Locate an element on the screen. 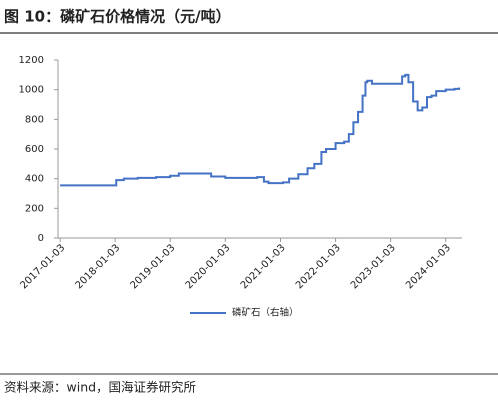 Image resolution: width=498 pixels, height=404 pixels. y-tick-label: 1200 is located at coordinates (31, 60).